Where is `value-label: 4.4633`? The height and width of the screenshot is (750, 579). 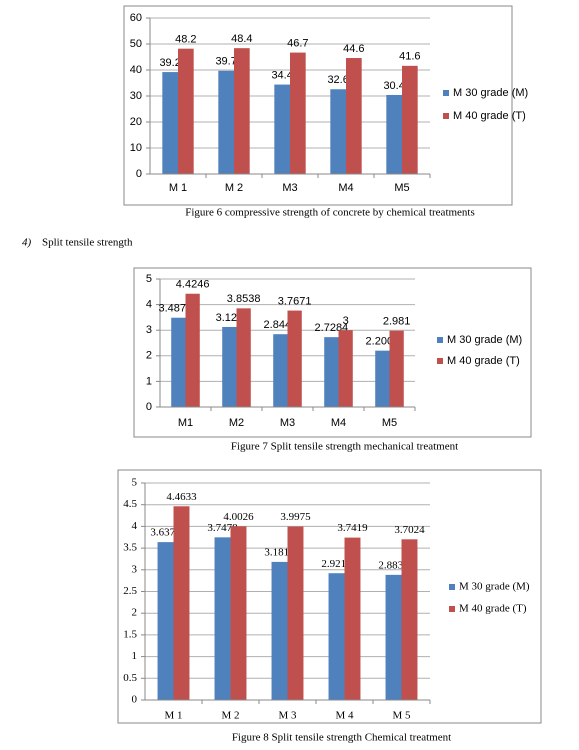
value-label: 4.4633 is located at coordinates (181, 497).